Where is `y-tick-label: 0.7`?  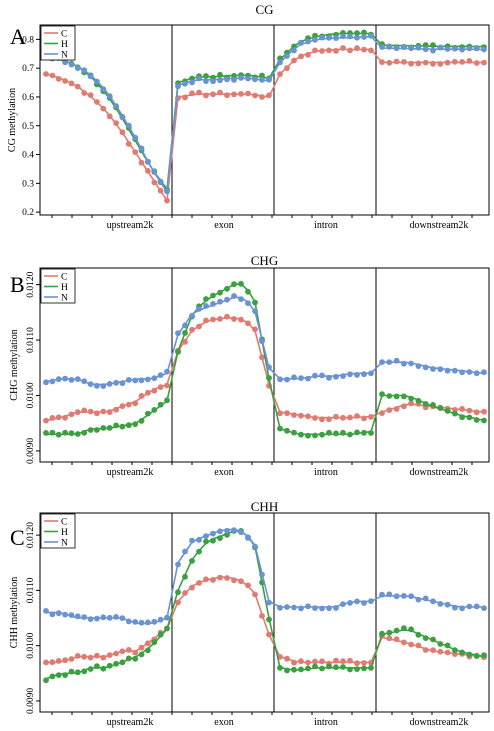 y-tick-label: 0.7 is located at coordinates (28, 69).